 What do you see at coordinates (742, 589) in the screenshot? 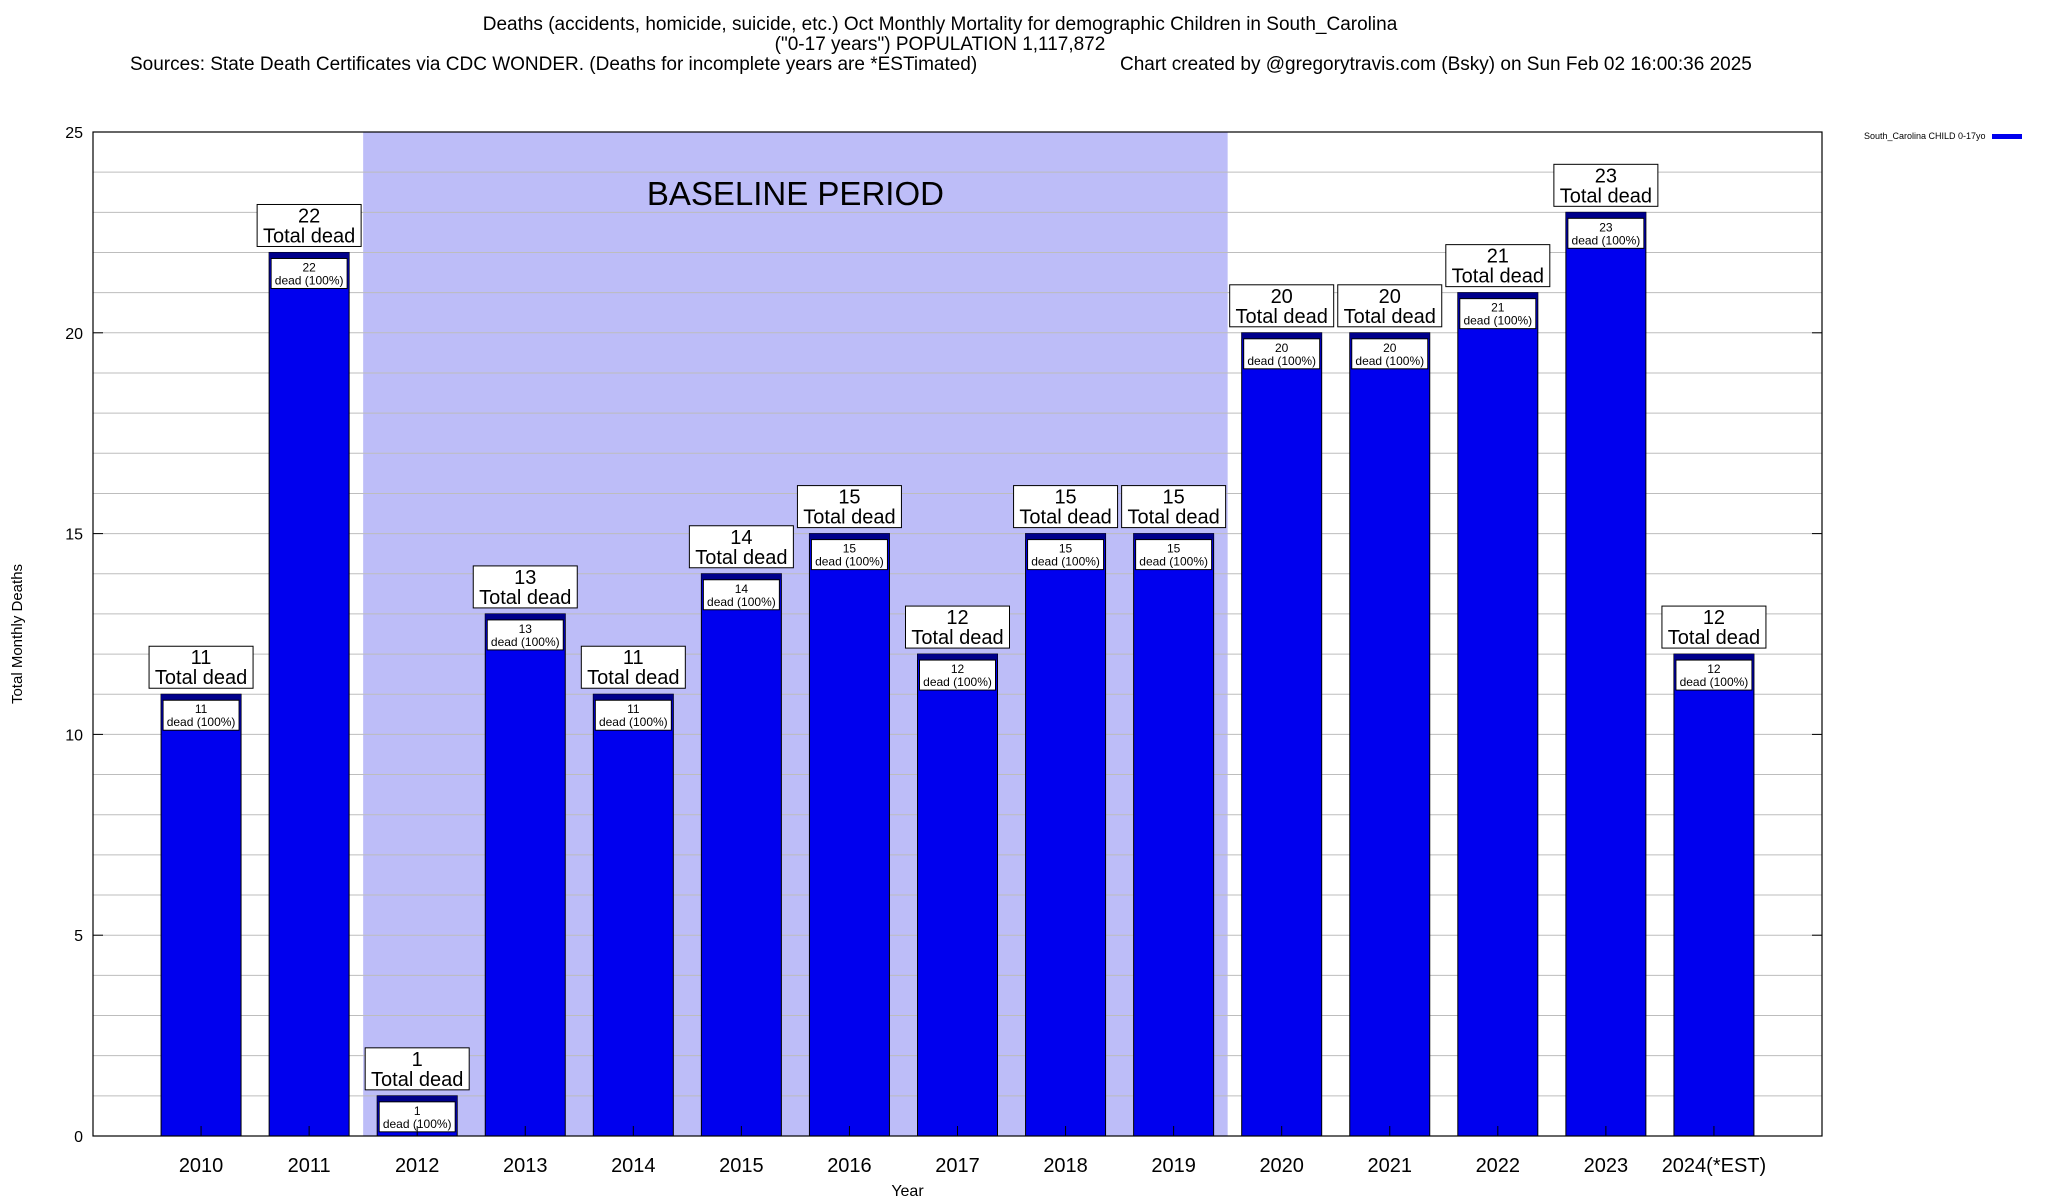
I see `segment-value-label: 14` at bounding box center [742, 589].